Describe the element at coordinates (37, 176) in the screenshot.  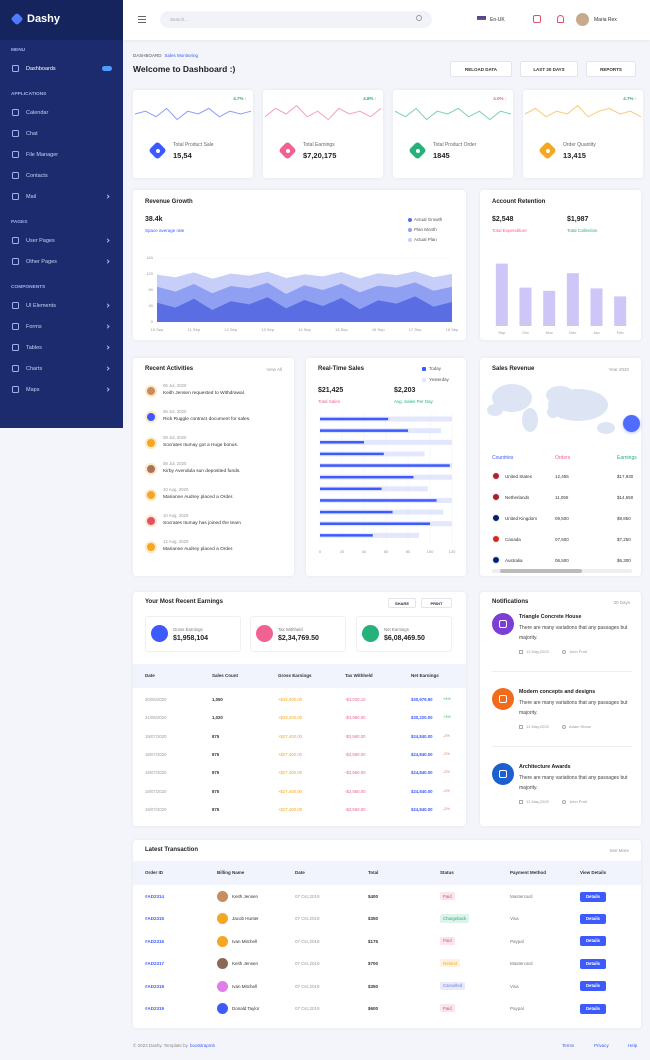
I see `menu-item: Contacts` at that location.